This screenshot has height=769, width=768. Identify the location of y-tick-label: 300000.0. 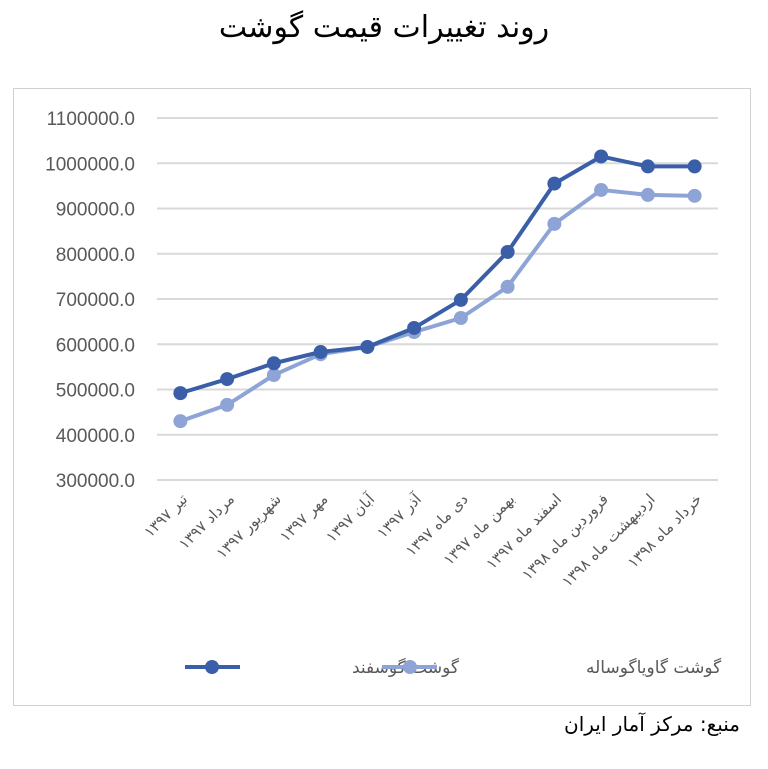
(95, 481).